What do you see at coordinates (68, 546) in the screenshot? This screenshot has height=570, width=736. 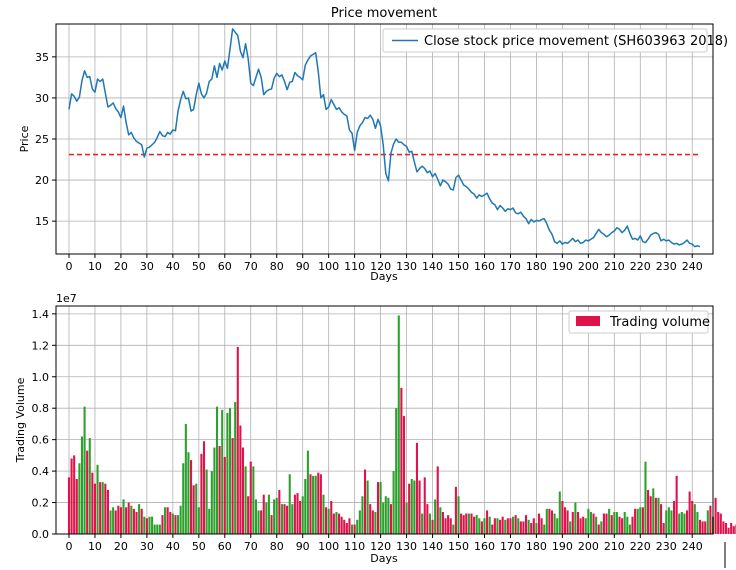 I see `volume-x-tick-label: 0` at bounding box center [68, 546].